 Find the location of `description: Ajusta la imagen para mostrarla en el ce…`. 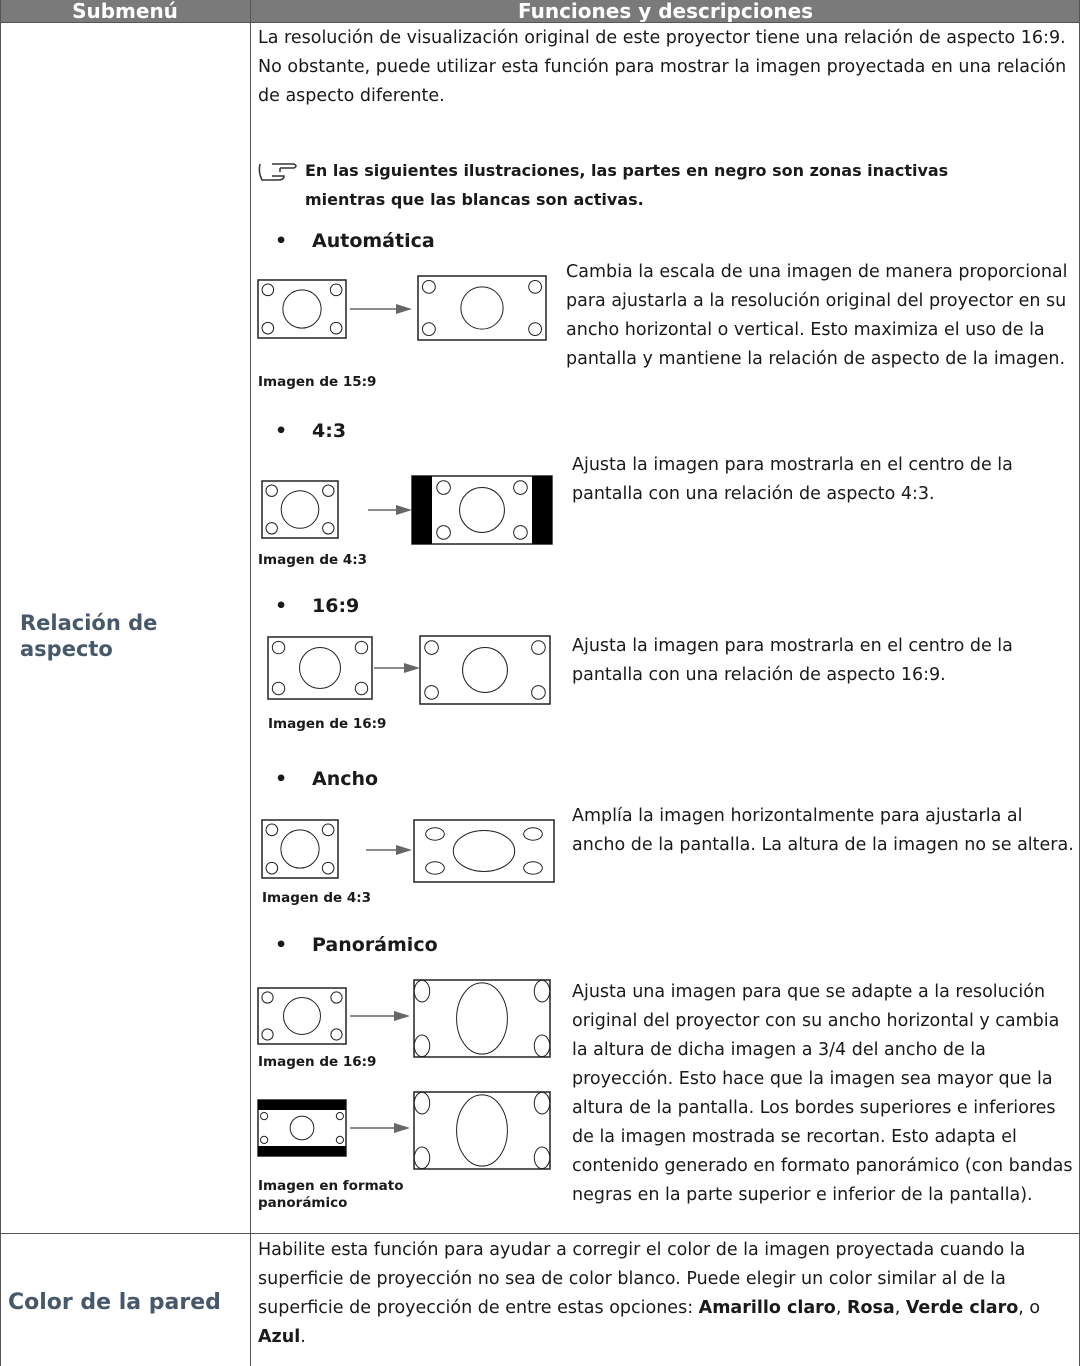

description: Ajusta la imagen para mostrarla en el ce… is located at coordinates (792, 479).